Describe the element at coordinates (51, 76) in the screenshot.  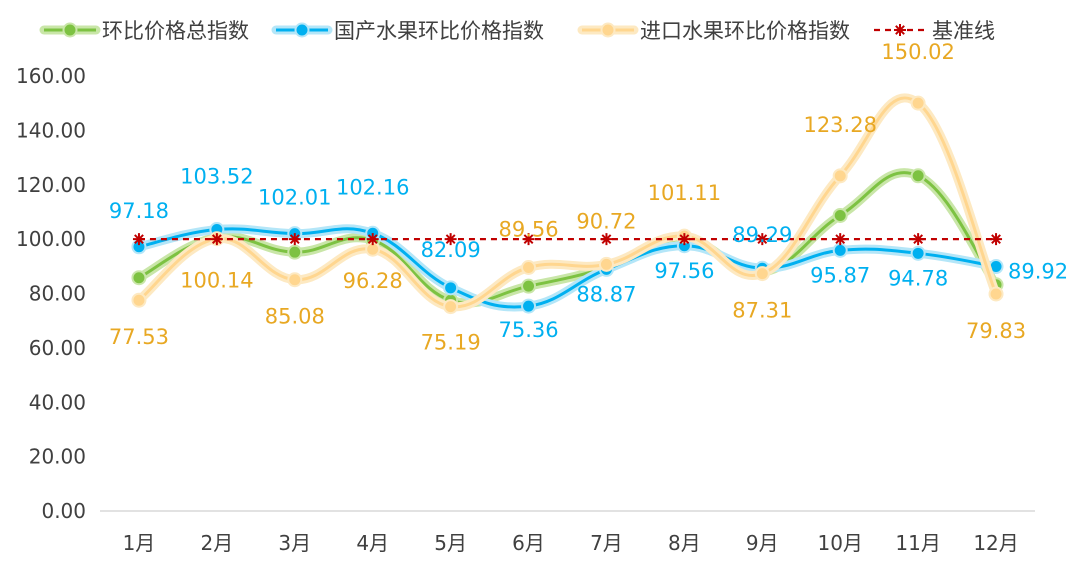
I see `y-tick-label: 160.00` at that location.